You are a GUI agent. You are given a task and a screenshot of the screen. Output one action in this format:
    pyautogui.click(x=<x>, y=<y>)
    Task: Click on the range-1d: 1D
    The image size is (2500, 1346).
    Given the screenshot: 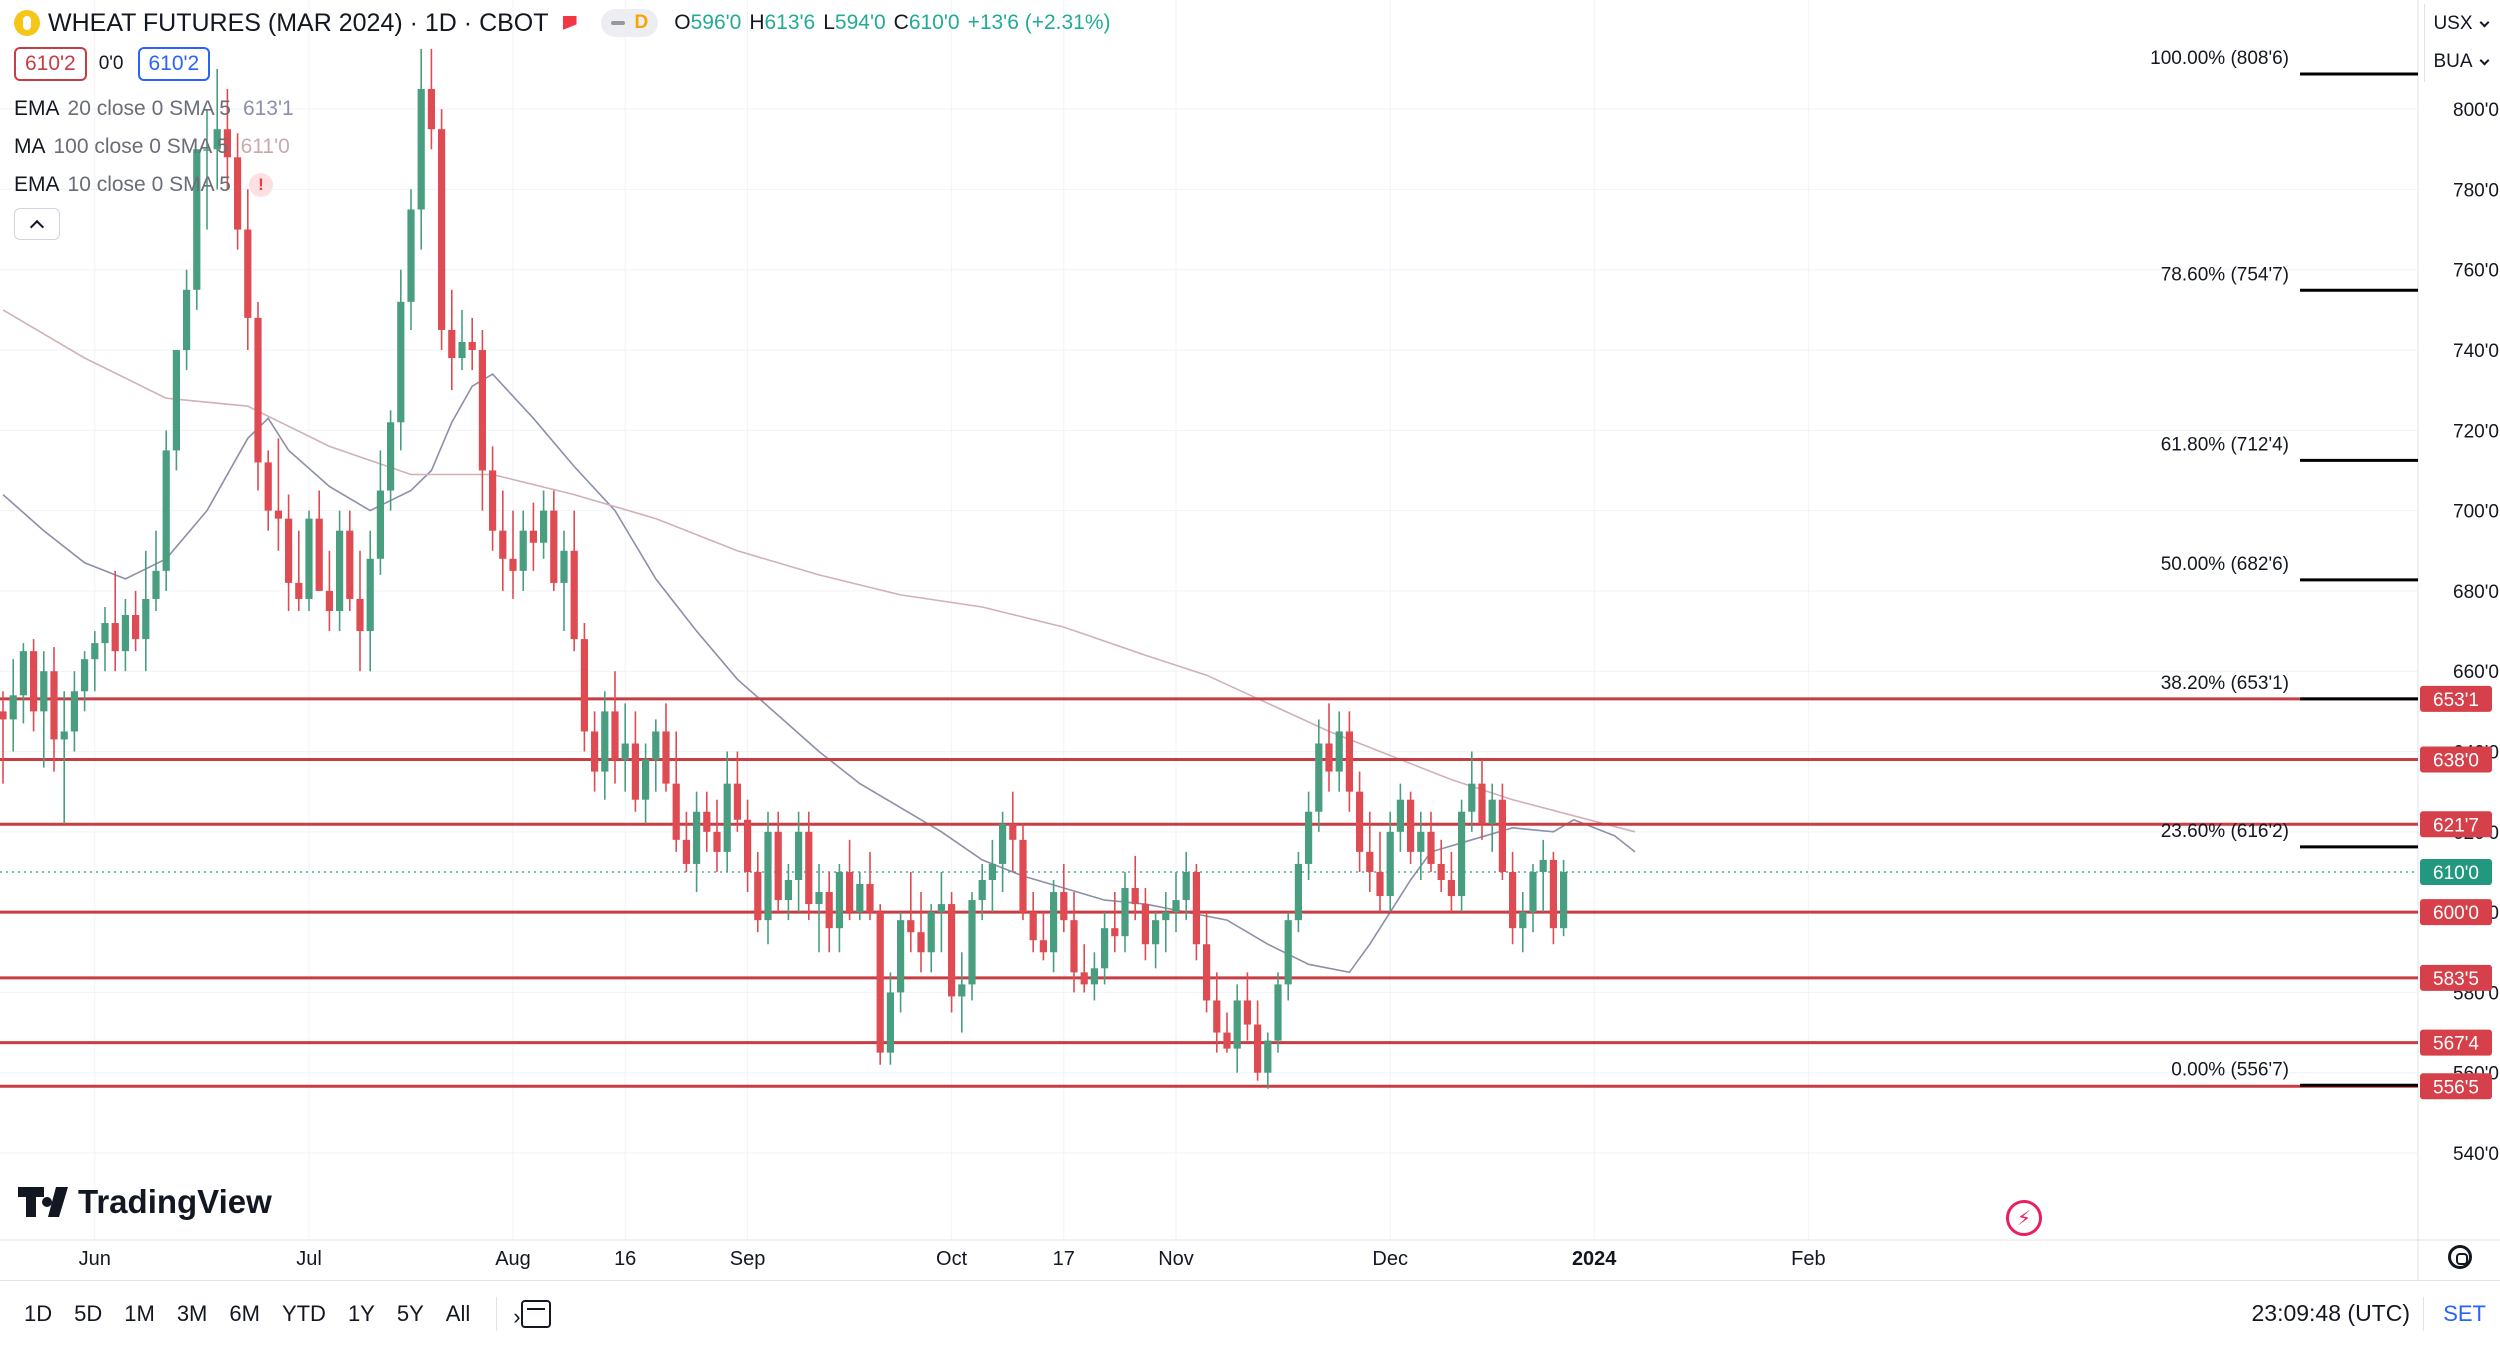 What is the action you would take?
    pyautogui.click(x=38, y=1313)
    